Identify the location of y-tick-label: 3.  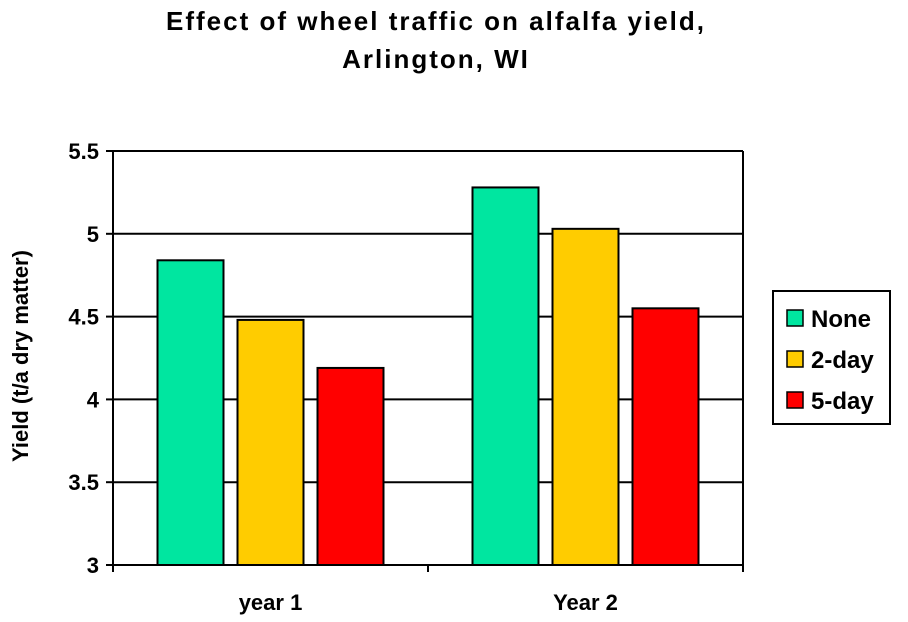
(93, 565).